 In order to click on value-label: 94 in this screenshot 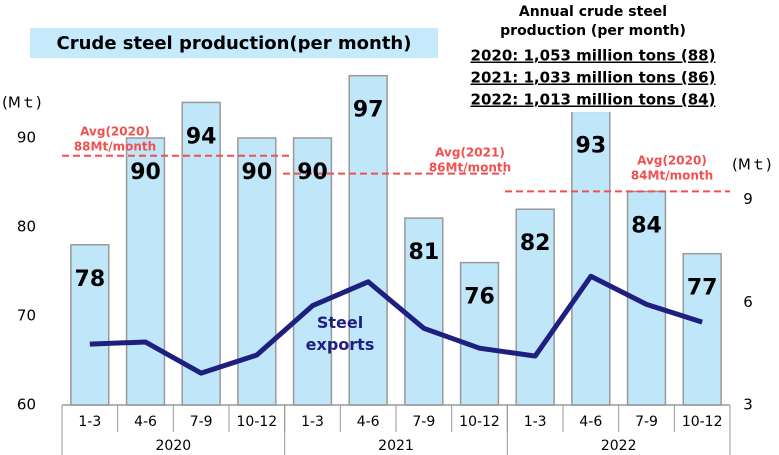, I will do `click(201, 136)`.